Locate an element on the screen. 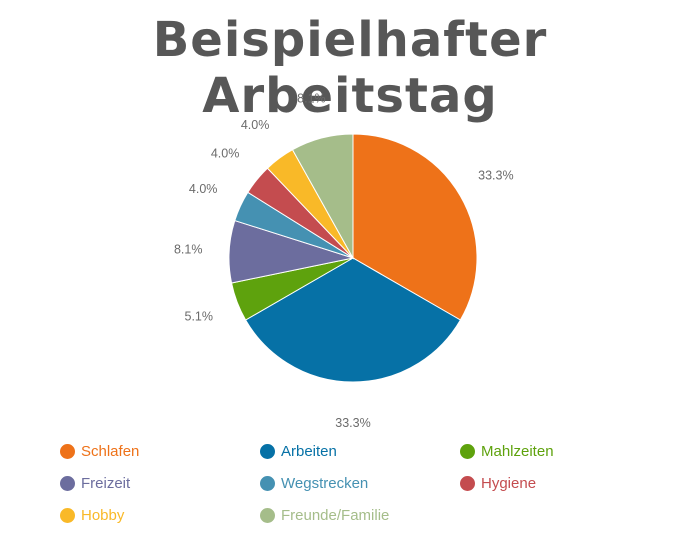  legend-label: Wegstrecken is located at coordinates (325, 483).